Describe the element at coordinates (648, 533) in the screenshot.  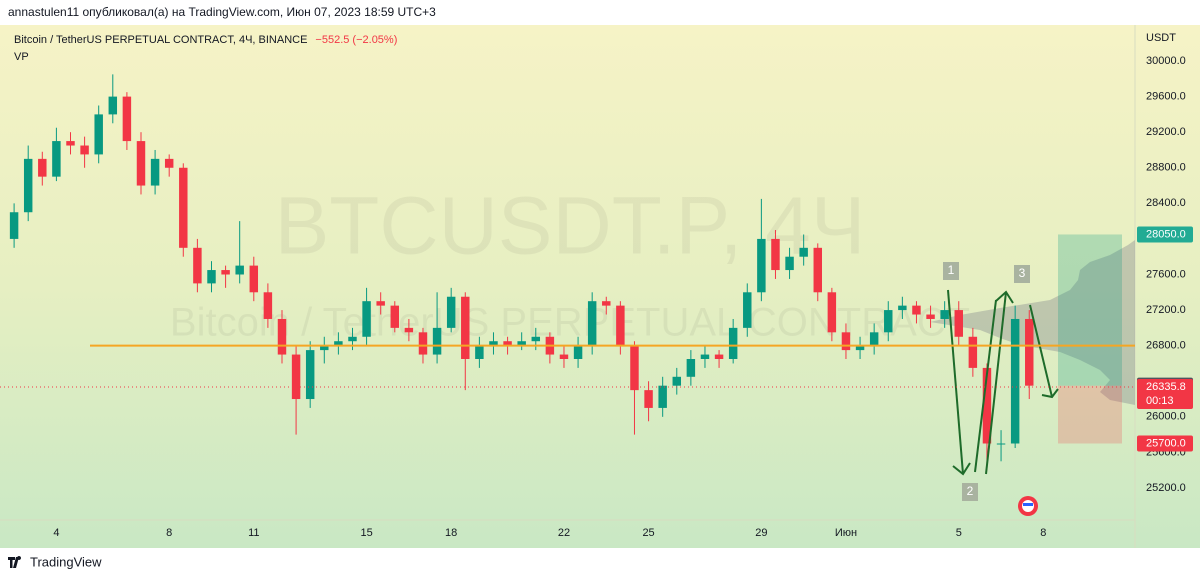
I see `x-tick-label: 25` at that location.